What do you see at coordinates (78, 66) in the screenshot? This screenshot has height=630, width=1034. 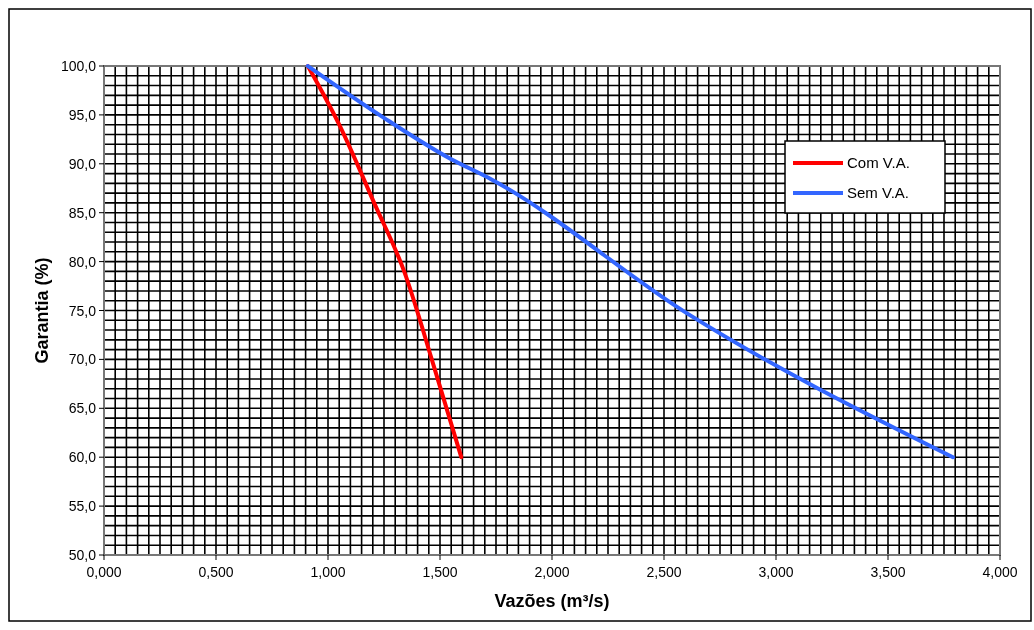 I see `y-tick-label: 100,0` at bounding box center [78, 66].